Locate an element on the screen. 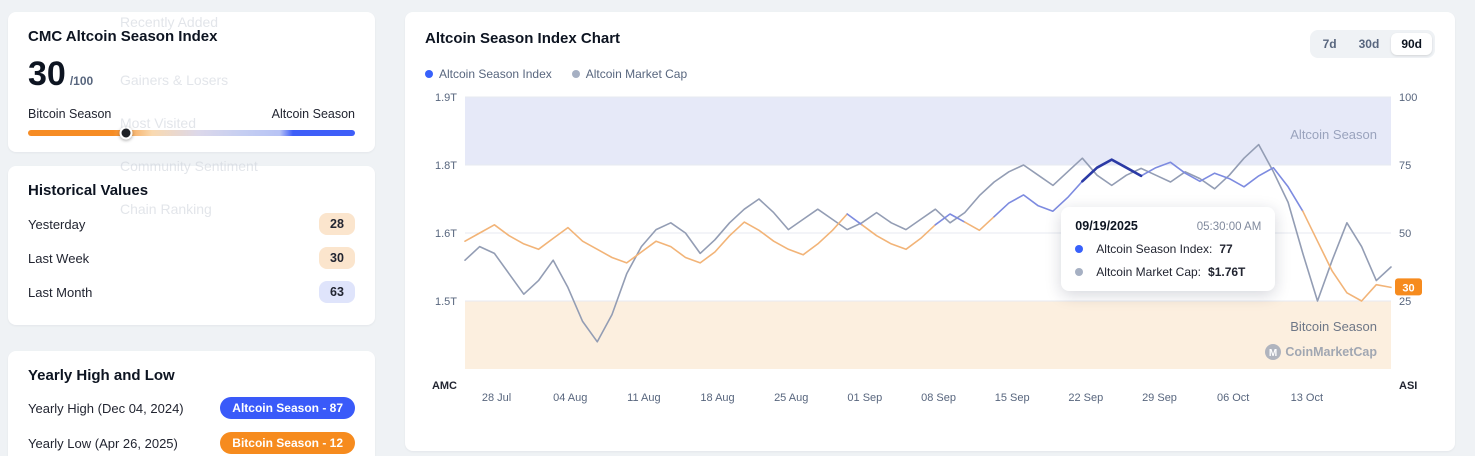 The height and width of the screenshot is (456, 1475). svg-text: 29 Sep is located at coordinates (1159, 398).